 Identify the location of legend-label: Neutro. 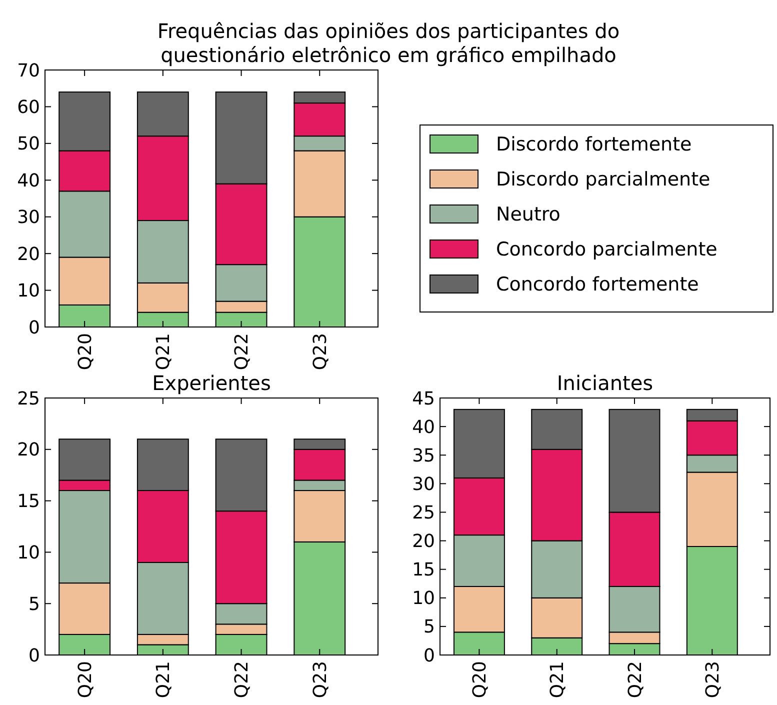
(528, 215).